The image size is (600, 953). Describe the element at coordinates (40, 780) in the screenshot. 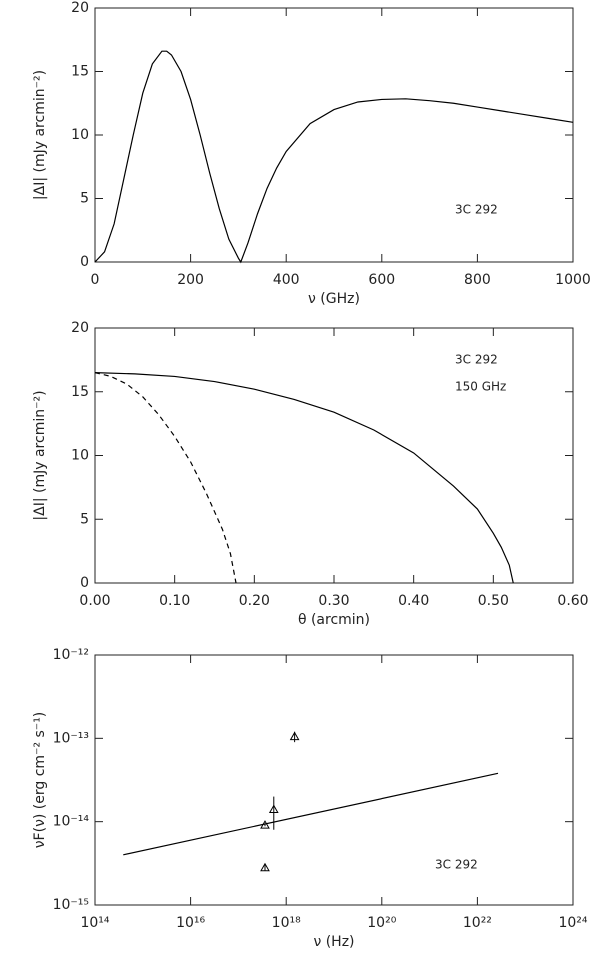

I see `y-axis-title: νF(ν) (erg cm⁻² s⁻¹)` at that location.